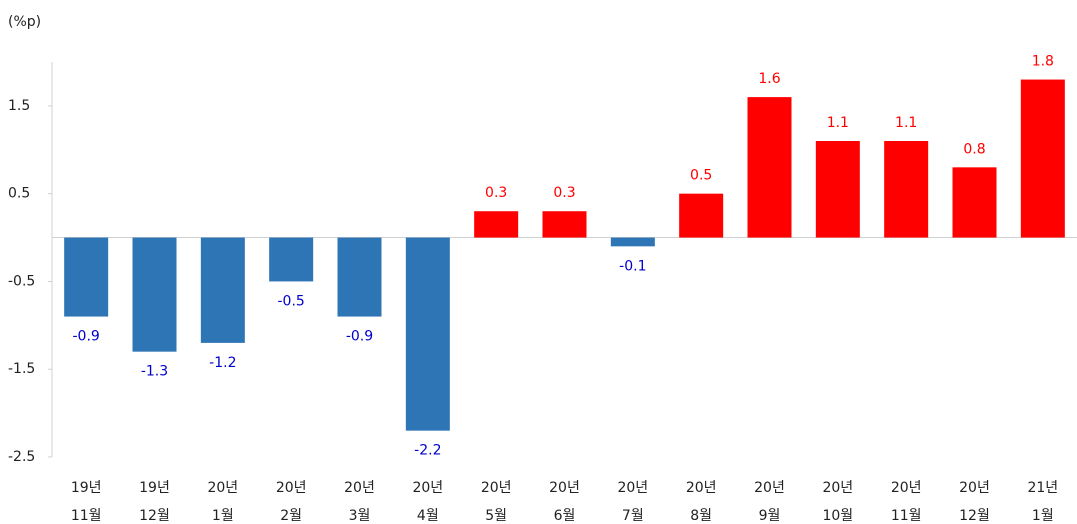  I want to click on data-label: 1.6, so click(769, 79).